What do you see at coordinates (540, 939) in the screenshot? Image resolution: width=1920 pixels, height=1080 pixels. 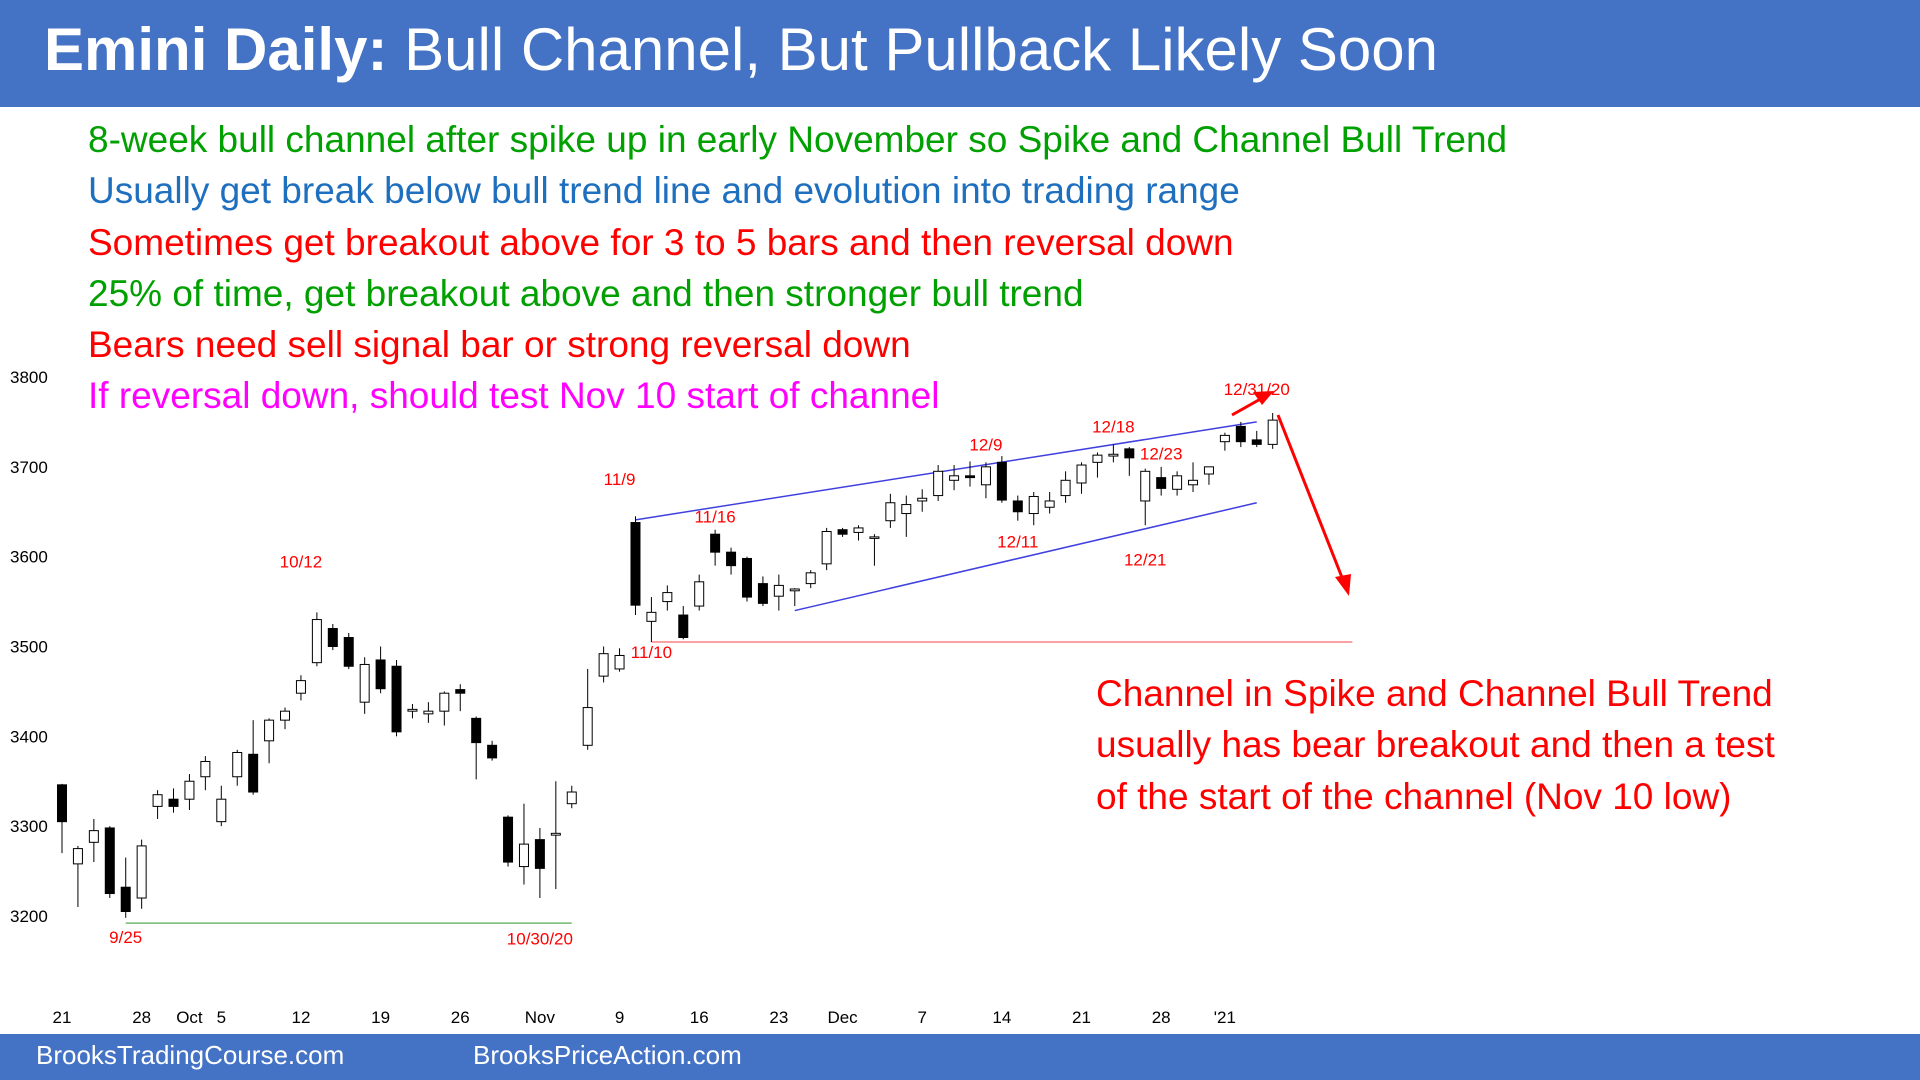 I see `date-label: 10/30/20` at bounding box center [540, 939].